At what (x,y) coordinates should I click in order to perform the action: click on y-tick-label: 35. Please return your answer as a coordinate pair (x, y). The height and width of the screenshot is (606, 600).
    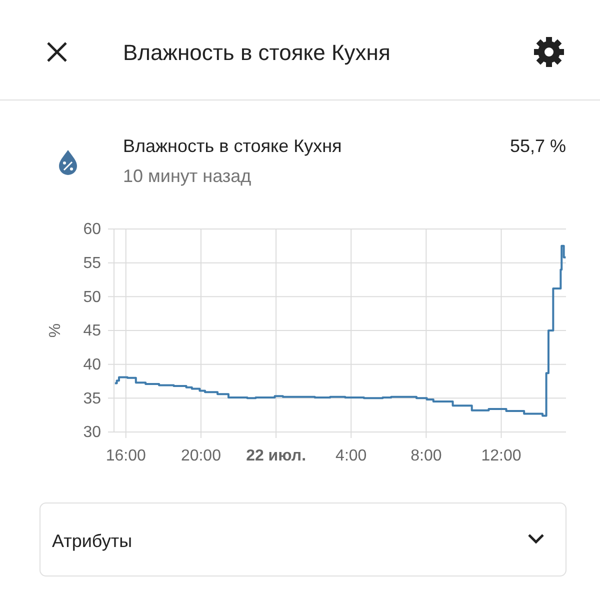
    Looking at the image, I should click on (92, 399).